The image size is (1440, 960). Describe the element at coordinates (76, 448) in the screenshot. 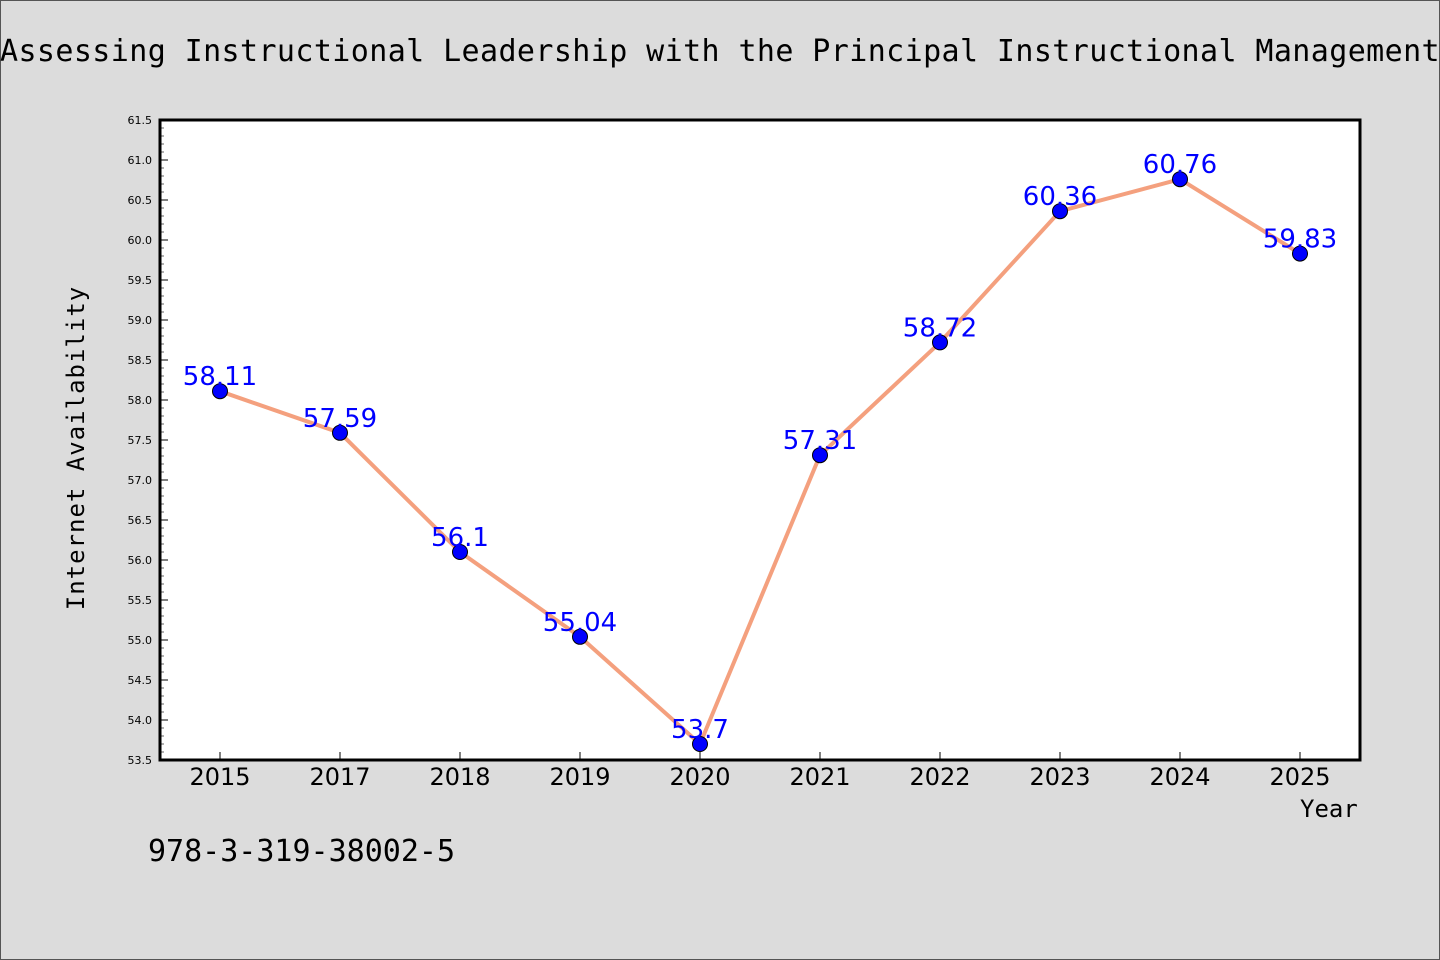

I see `y-axis-label: Internet Availability` at that location.